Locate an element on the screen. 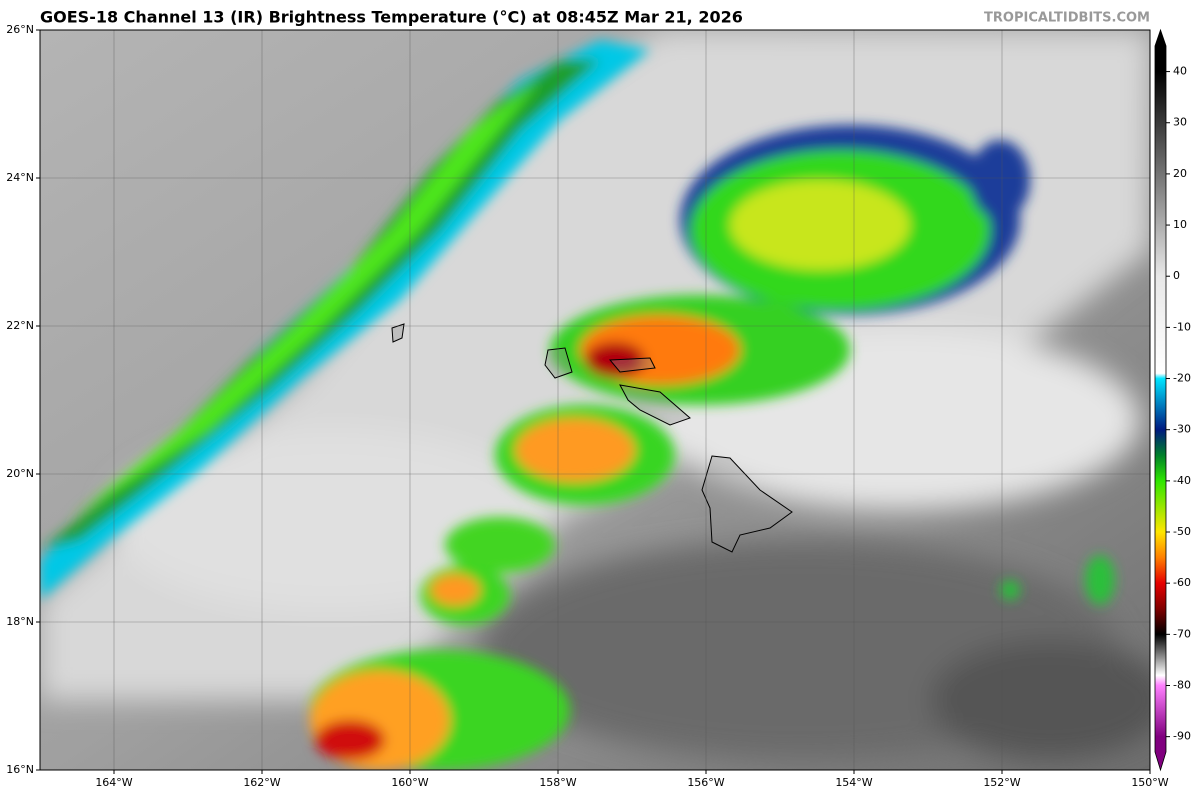 The width and height of the screenshot is (1200, 797). colorbar: 40 30 20 10 0 -10 -20 -30 -40 -50 -60 -70 -80 -90 is located at coordinates (1172, 400).